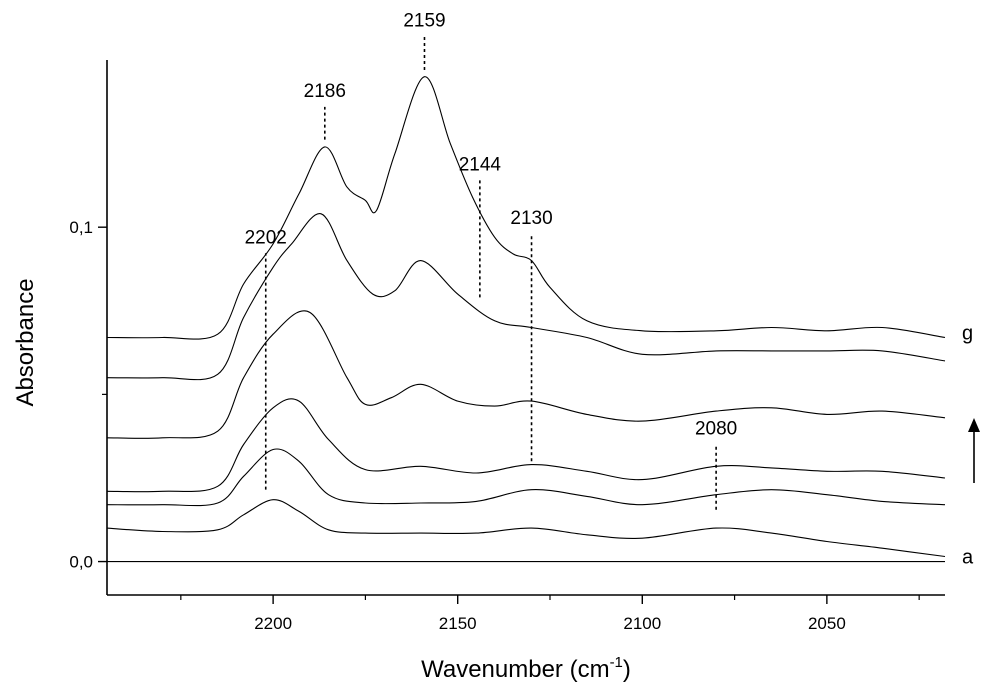  What do you see at coordinates (266, 237) in the screenshot?
I see `peak-label: 2202` at bounding box center [266, 237].